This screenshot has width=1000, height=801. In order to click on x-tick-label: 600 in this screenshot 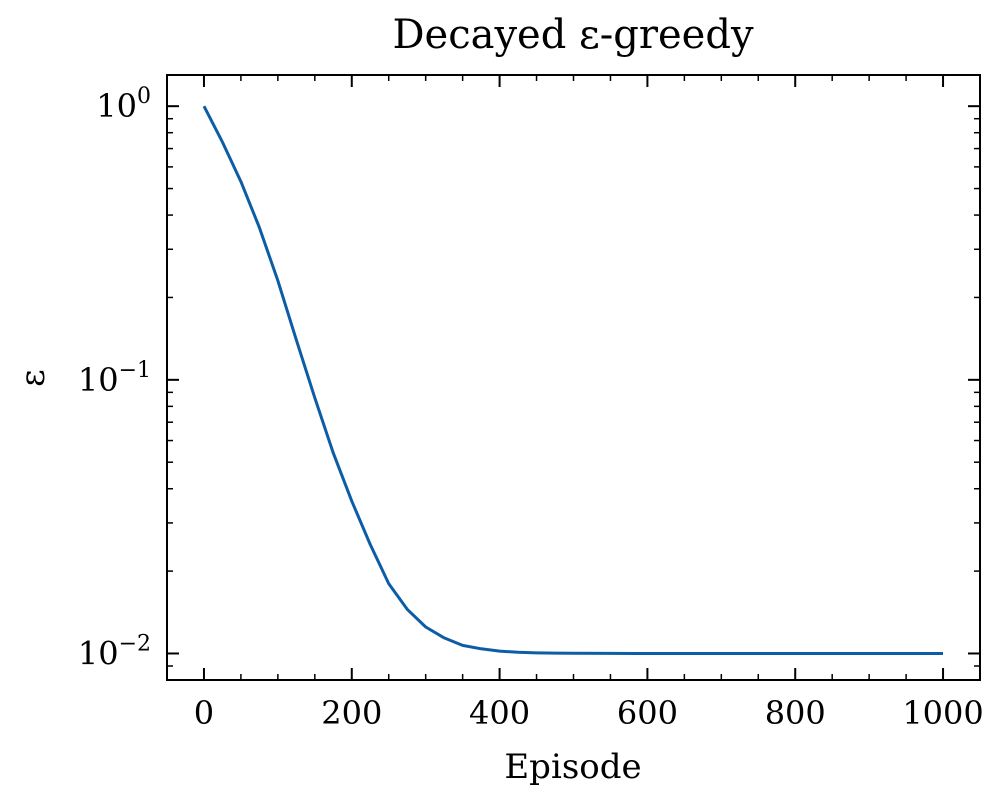, I will do `click(647, 713)`.